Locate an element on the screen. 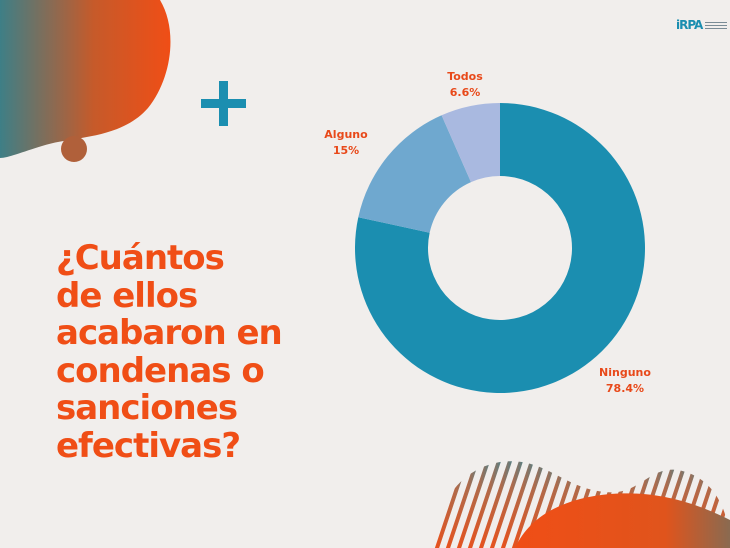 This screenshot has height=548, width=730. plus-icon is located at coordinates (223, 103).